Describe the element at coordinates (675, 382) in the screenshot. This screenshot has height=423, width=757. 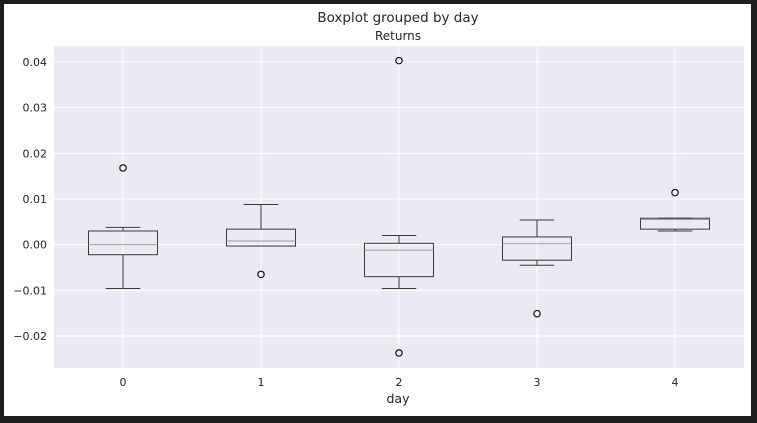
I see `x-tick-label: 4` at that location.